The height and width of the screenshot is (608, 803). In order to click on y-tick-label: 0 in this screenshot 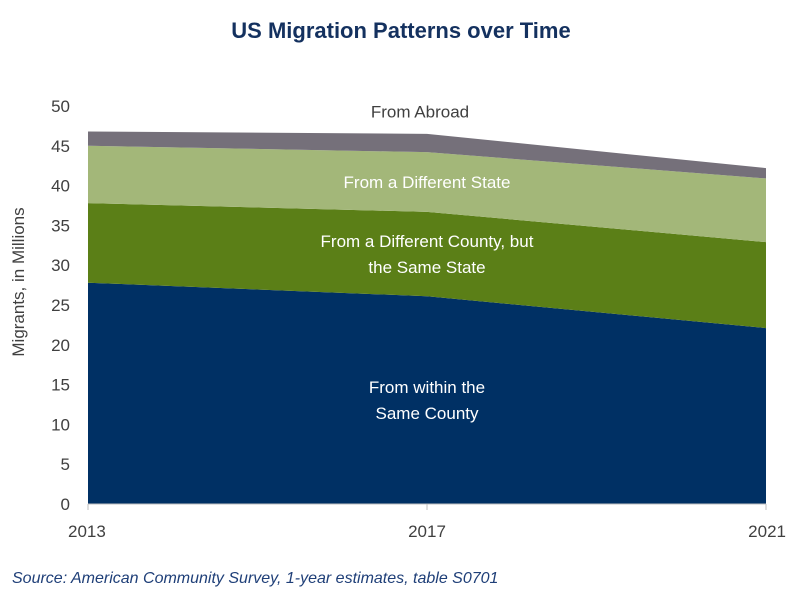, I will do `click(65, 504)`.